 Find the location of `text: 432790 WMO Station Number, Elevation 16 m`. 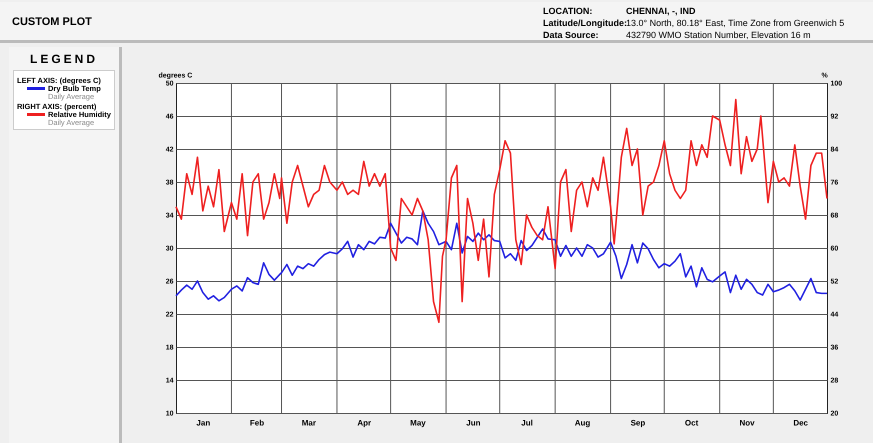

text: 432790 WMO Station Number, Elevation 16 m is located at coordinates (718, 35).